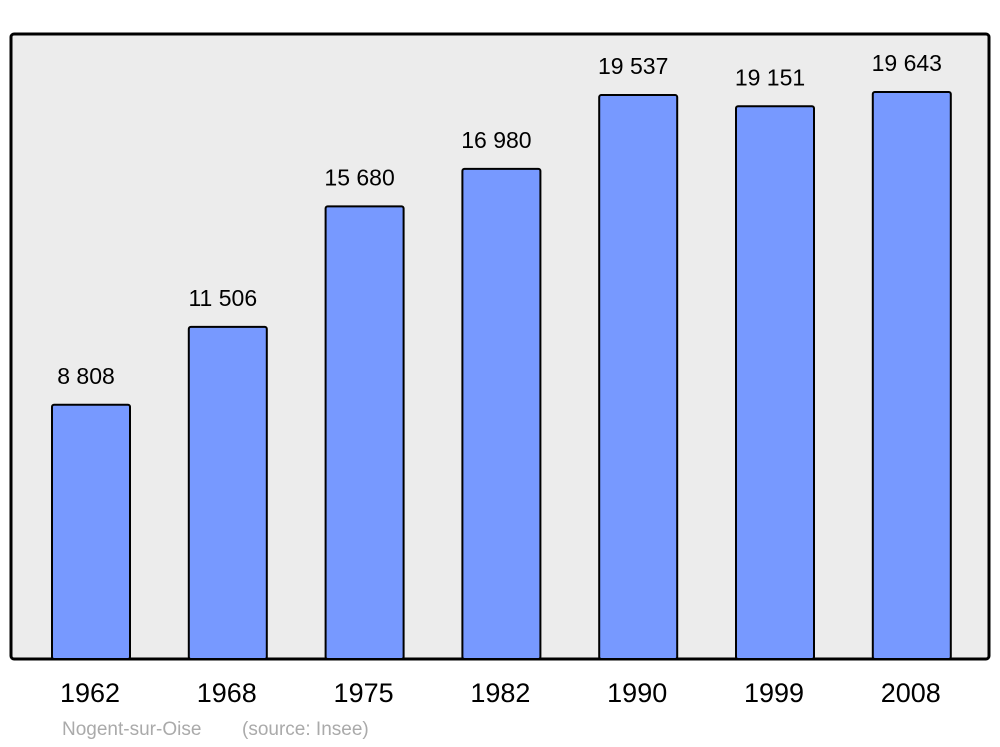 The image size is (1000, 747). Describe the element at coordinates (227, 693) in the screenshot. I see `x-tick-label: 1968` at that location.